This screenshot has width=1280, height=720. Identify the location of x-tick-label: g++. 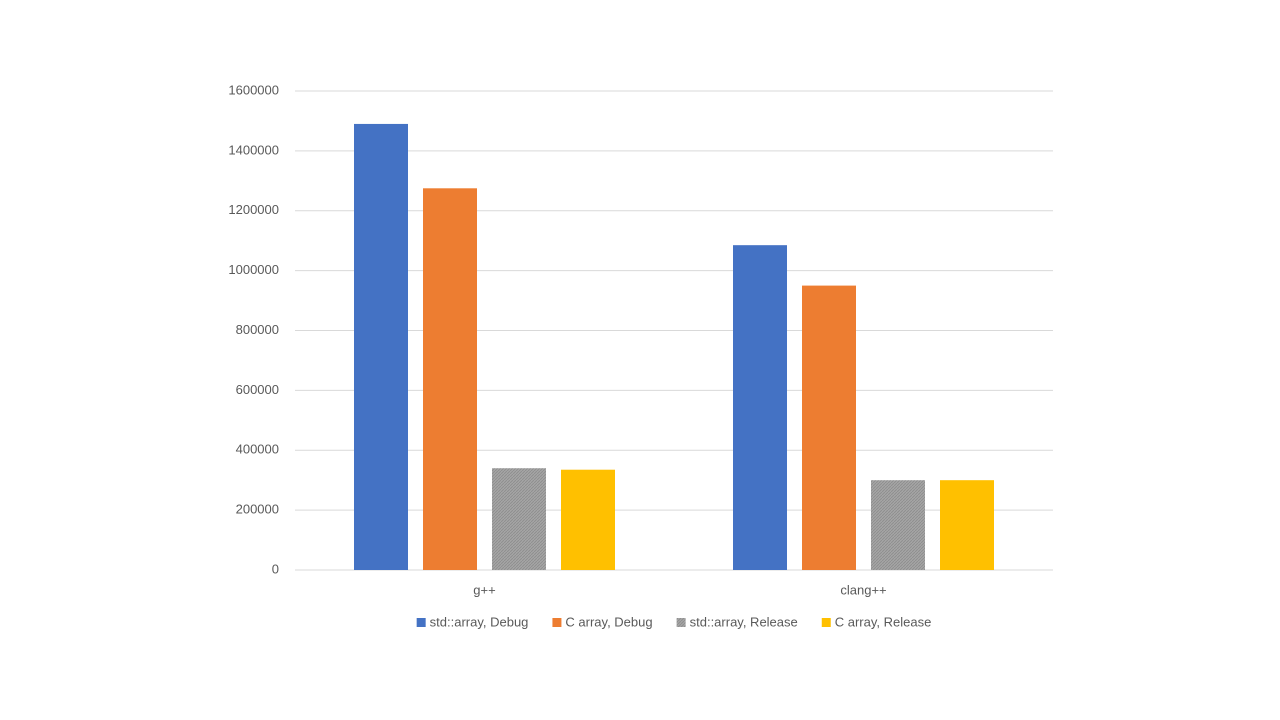
(484, 589).